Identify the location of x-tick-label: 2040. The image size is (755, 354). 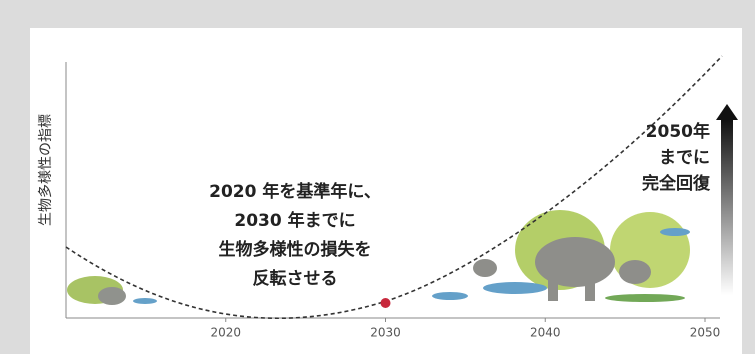
(545, 333).